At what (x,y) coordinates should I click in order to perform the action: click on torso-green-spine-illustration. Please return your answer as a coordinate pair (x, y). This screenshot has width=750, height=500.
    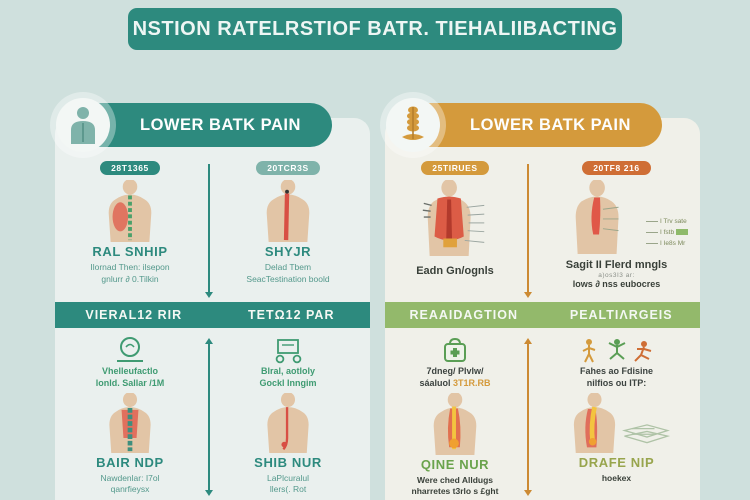
    Looking at the image, I should click on (130, 210).